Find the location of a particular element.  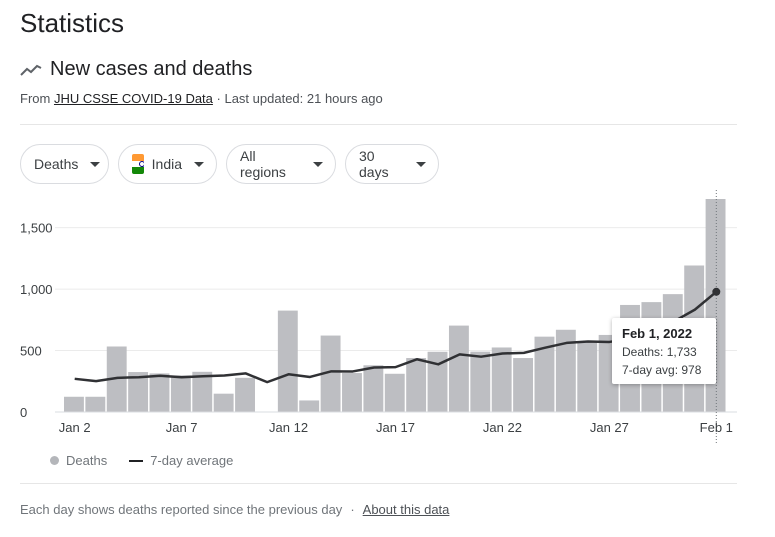

region-dropdown: All regions is located at coordinates (281, 164).